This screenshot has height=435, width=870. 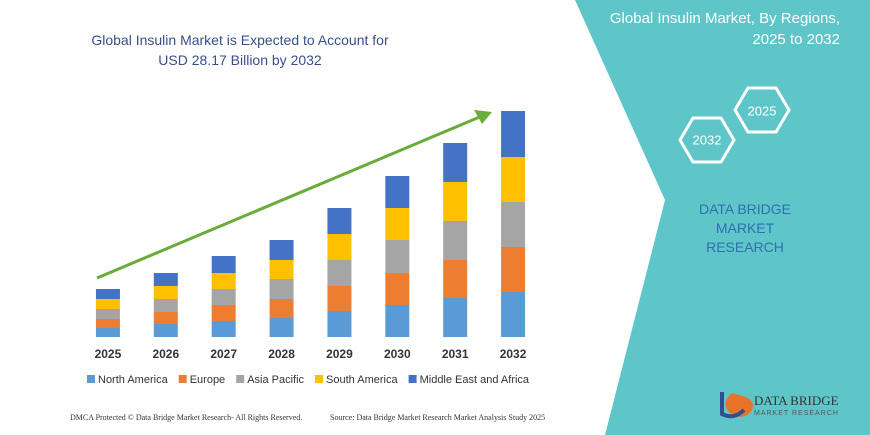 I want to click on x-tick-label: 2032, so click(x=513, y=354).